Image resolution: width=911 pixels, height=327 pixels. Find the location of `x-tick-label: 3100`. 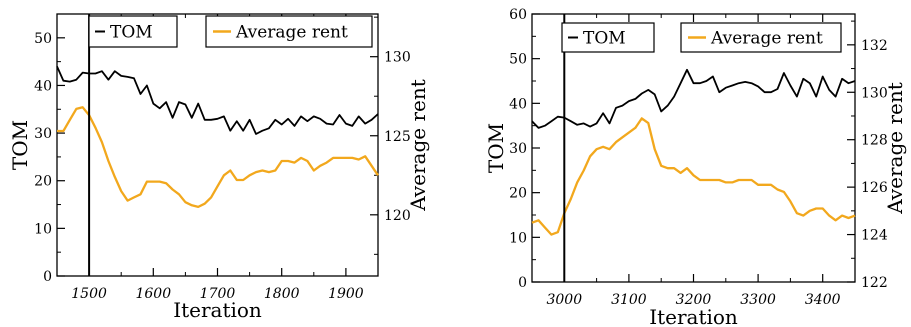

x-tick-label: 3100 is located at coordinates (629, 300).